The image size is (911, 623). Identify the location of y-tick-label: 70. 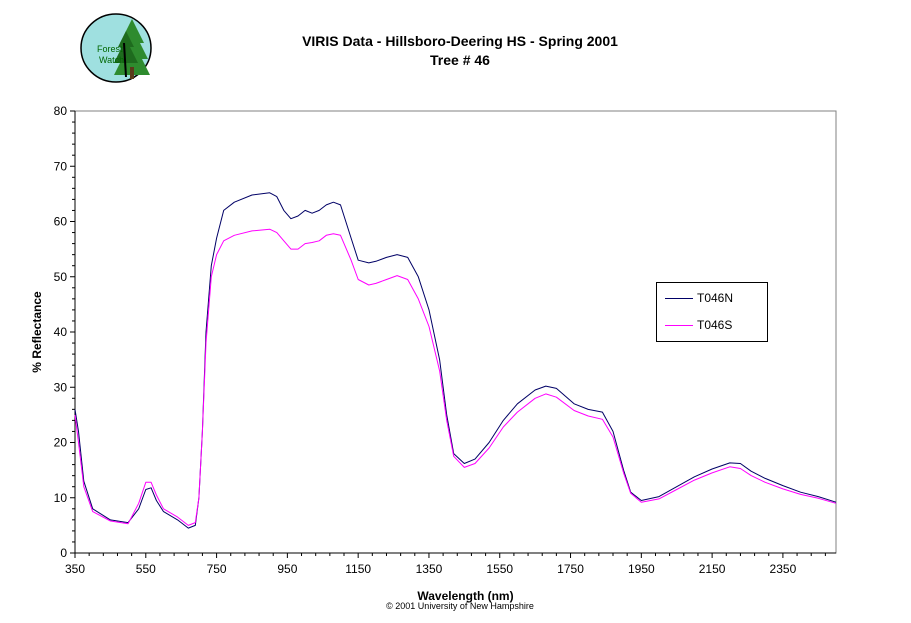
(61, 166).